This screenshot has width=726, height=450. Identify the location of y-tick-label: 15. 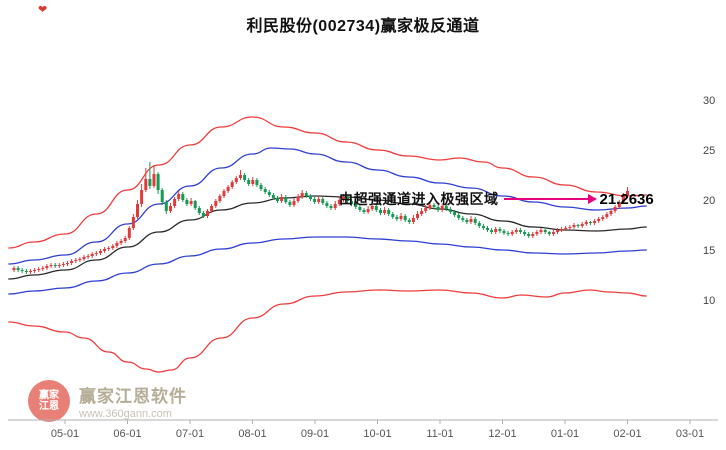
(709, 251).